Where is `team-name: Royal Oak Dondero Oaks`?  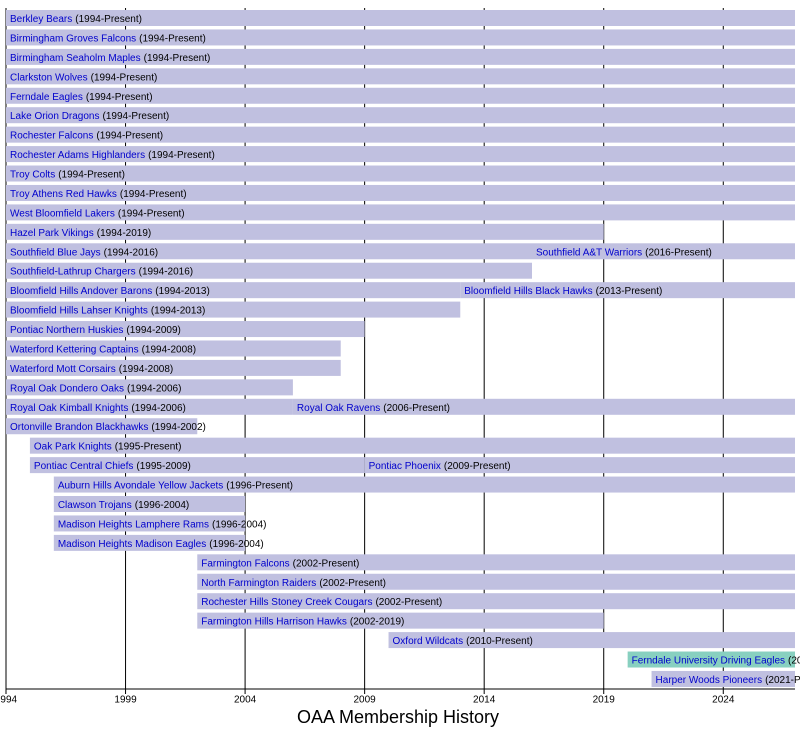 team-name: Royal Oak Dondero Oaks is located at coordinates (67, 388).